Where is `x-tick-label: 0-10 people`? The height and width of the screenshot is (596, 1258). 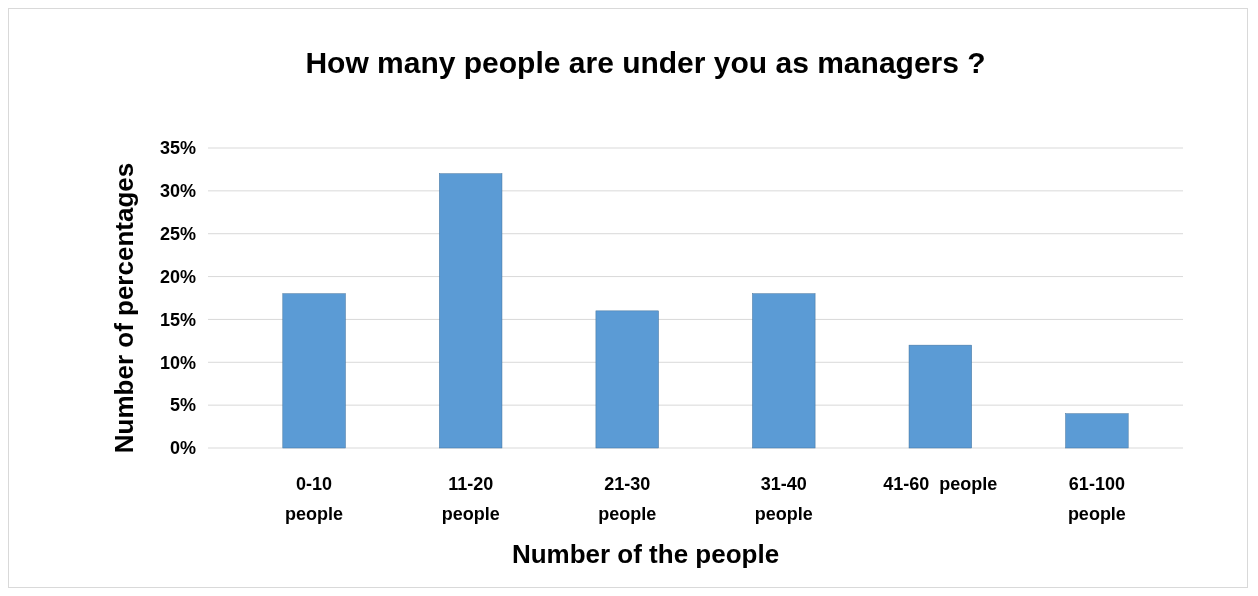 x-tick-label: 0-10 people is located at coordinates (314, 499).